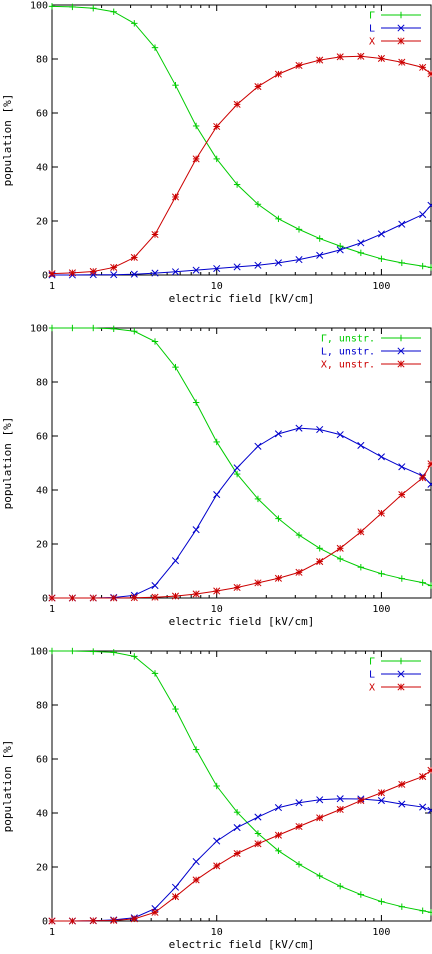  What do you see at coordinates (372, 29) in the screenshot?
I see `legend-label: L` at bounding box center [372, 29].